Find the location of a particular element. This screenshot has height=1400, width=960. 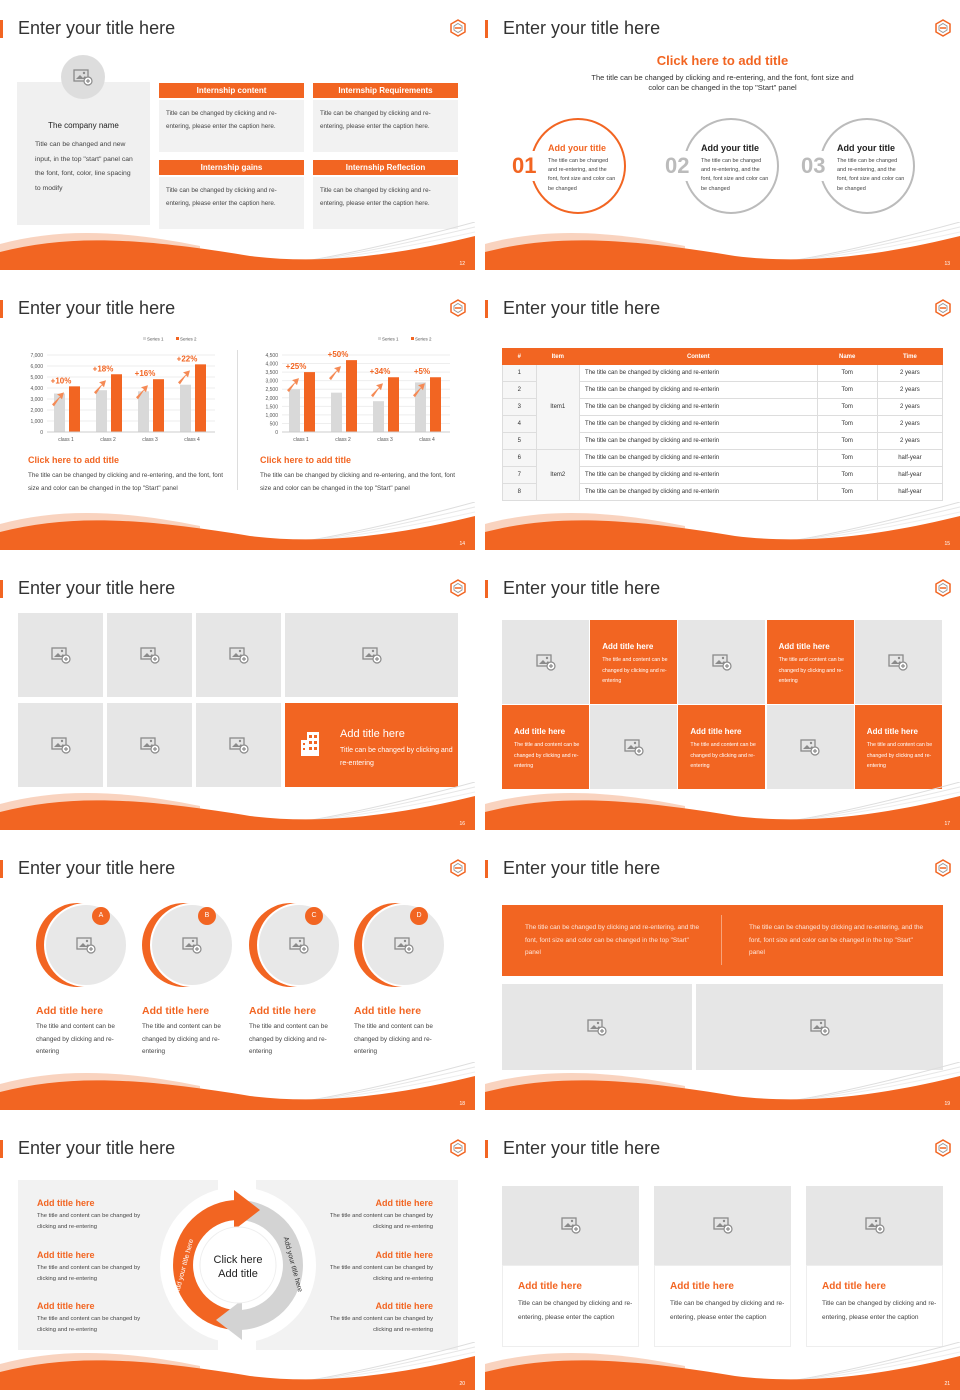

x-tick-label: class 3 is located at coordinates (385, 440).